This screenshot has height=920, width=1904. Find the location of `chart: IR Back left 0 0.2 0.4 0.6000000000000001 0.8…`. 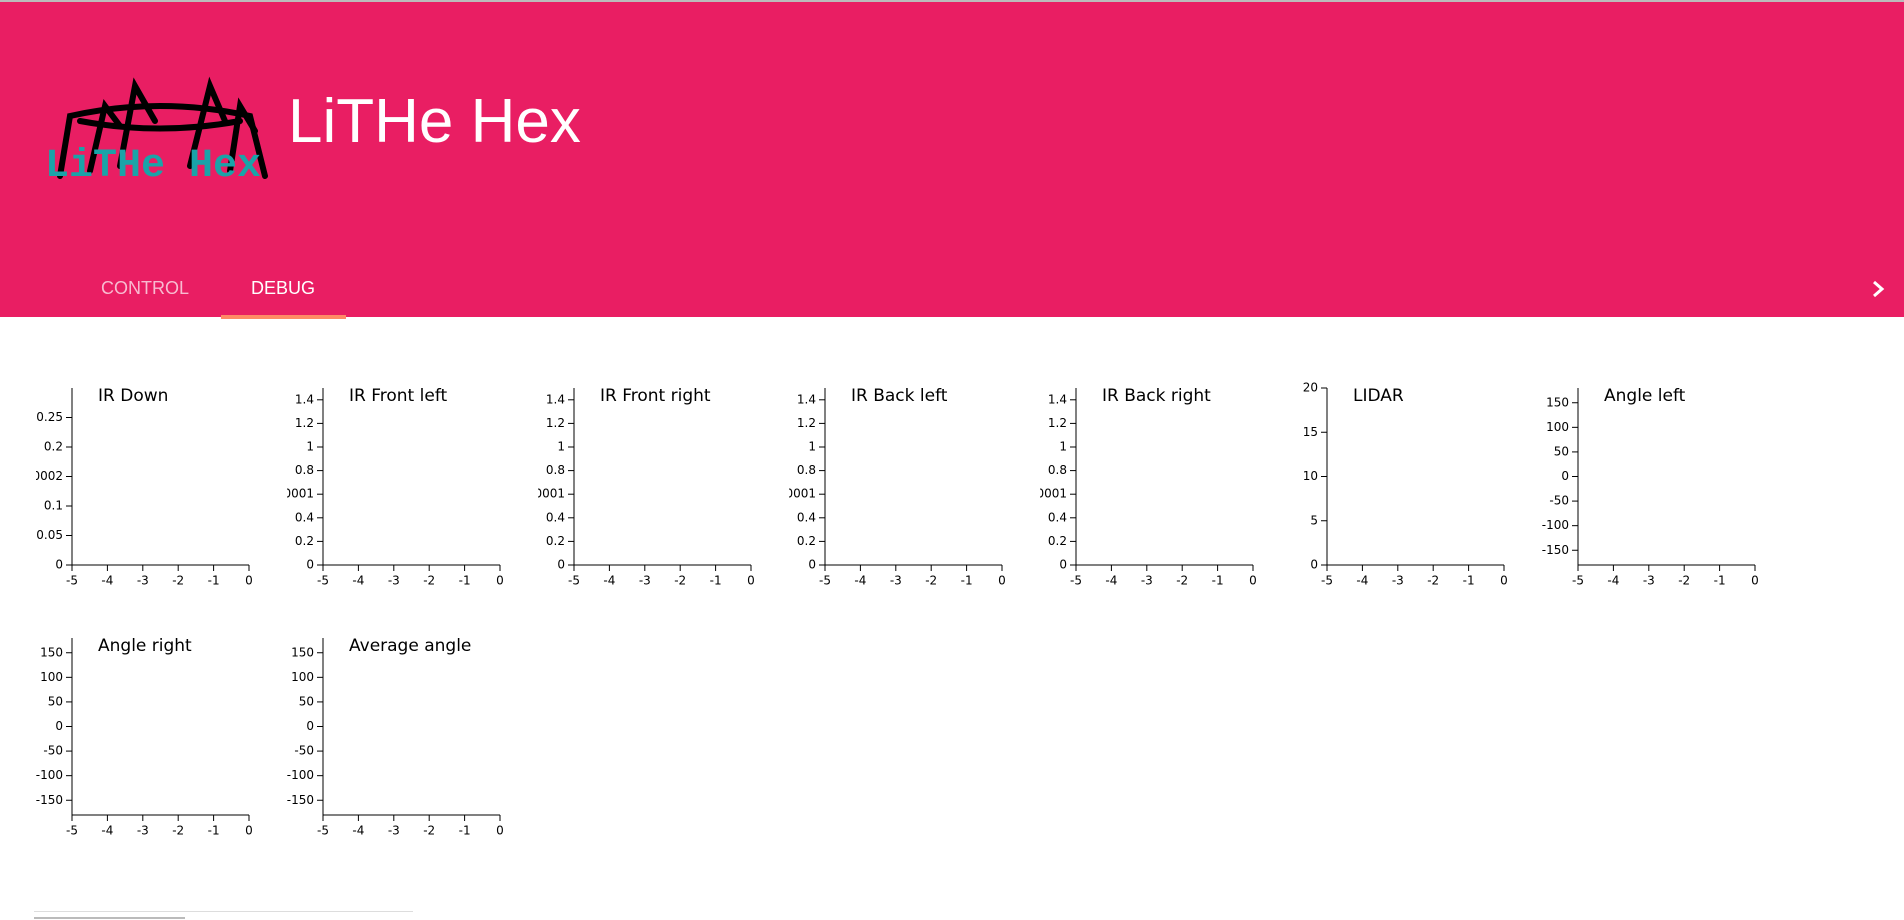

chart: IR Back left 0 0.2 0.4 0.6000000000000001 0.8… is located at coordinates (897, 487).